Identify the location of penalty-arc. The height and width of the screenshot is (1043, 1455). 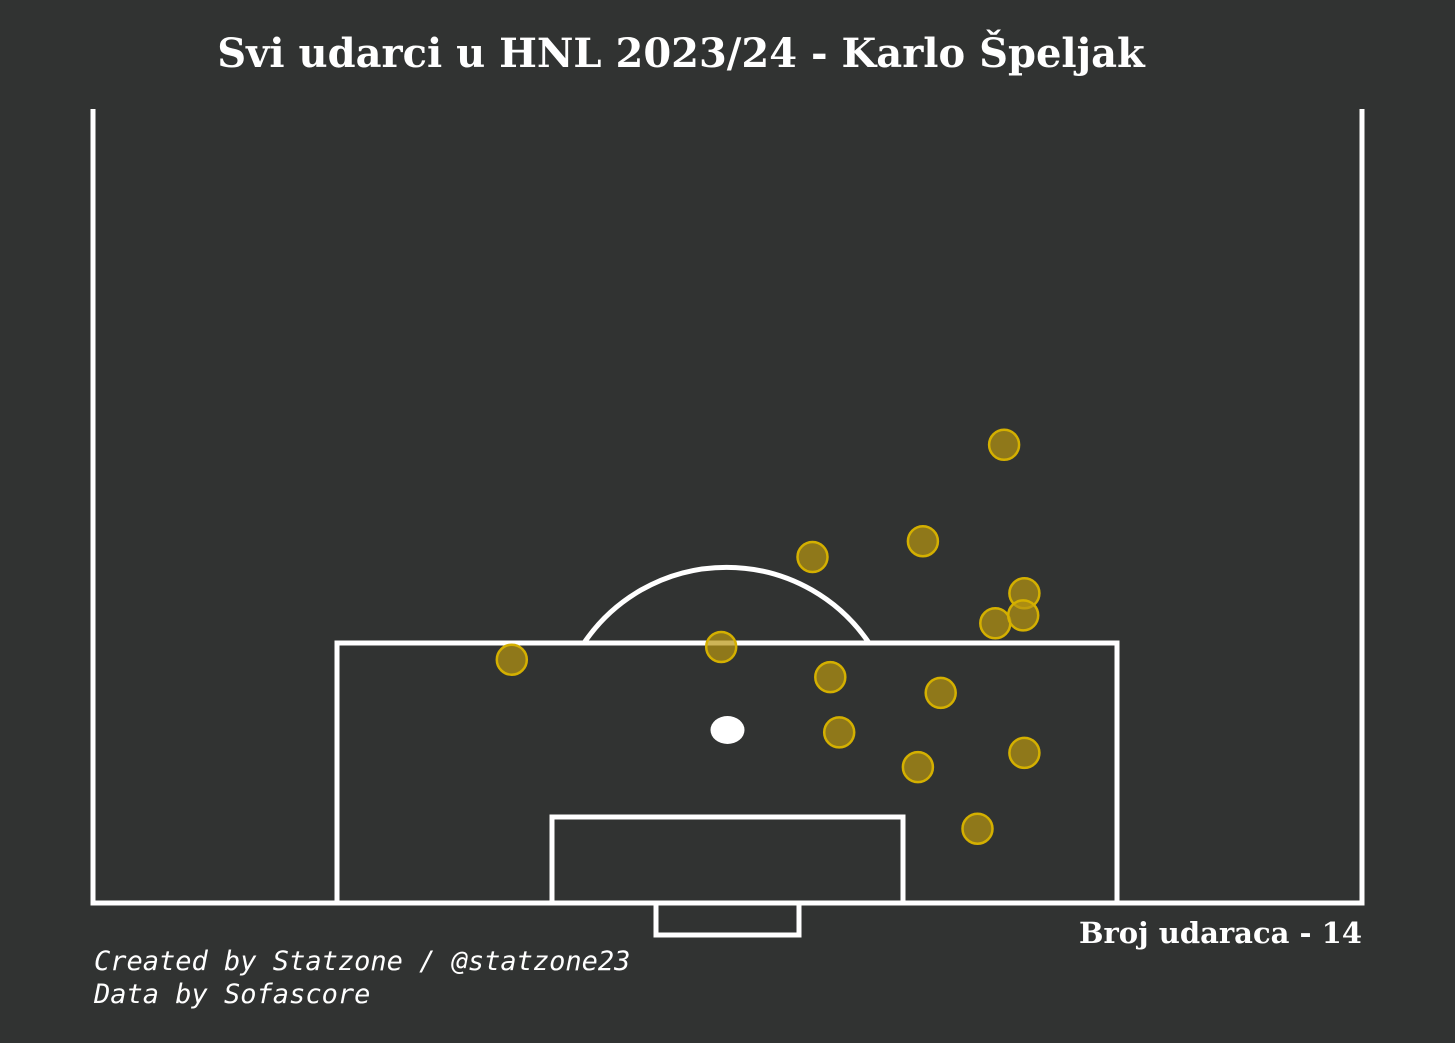
(726, 604).